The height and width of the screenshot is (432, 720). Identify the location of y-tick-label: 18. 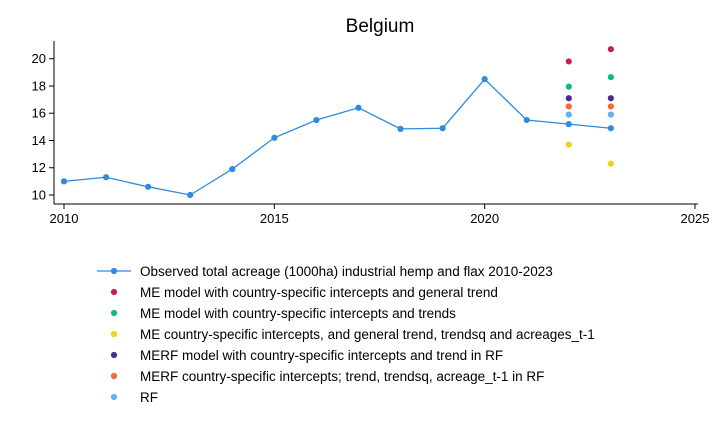
(39, 85).